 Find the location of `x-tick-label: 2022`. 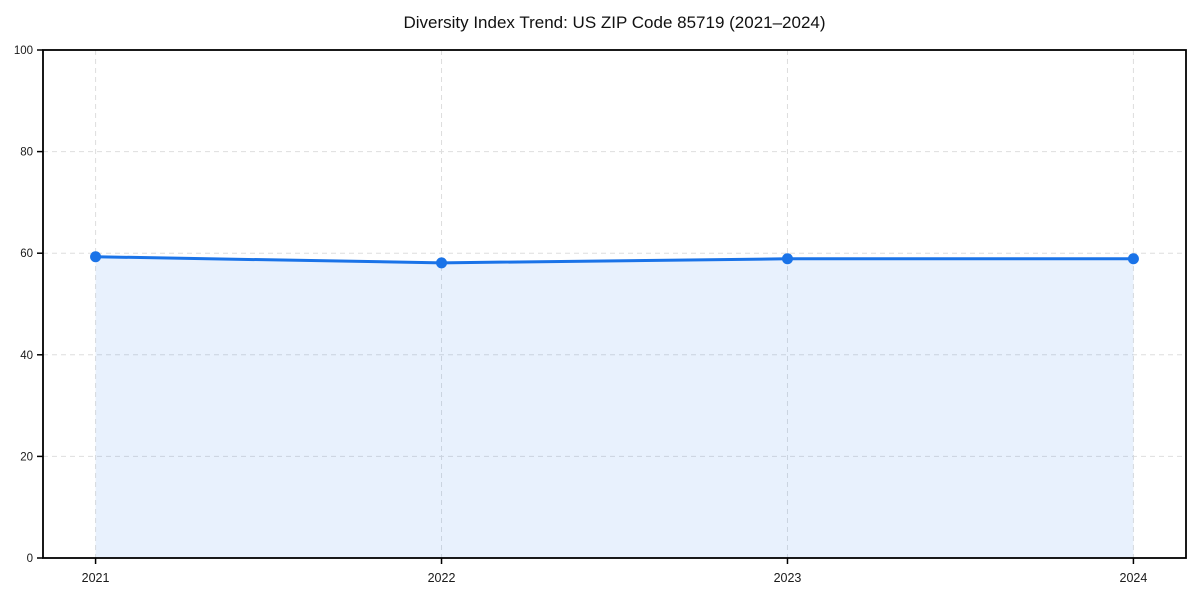

x-tick-label: 2022 is located at coordinates (442, 578).